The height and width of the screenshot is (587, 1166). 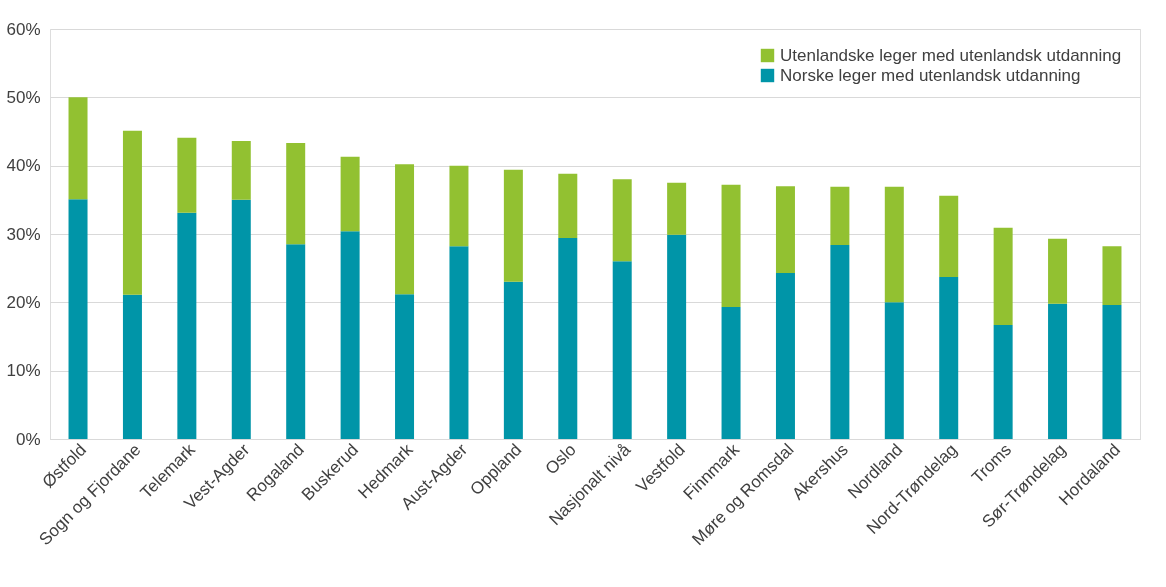 I want to click on legend-label: Utenlandske leger med utenlandsk utdanning, so click(x=951, y=55).